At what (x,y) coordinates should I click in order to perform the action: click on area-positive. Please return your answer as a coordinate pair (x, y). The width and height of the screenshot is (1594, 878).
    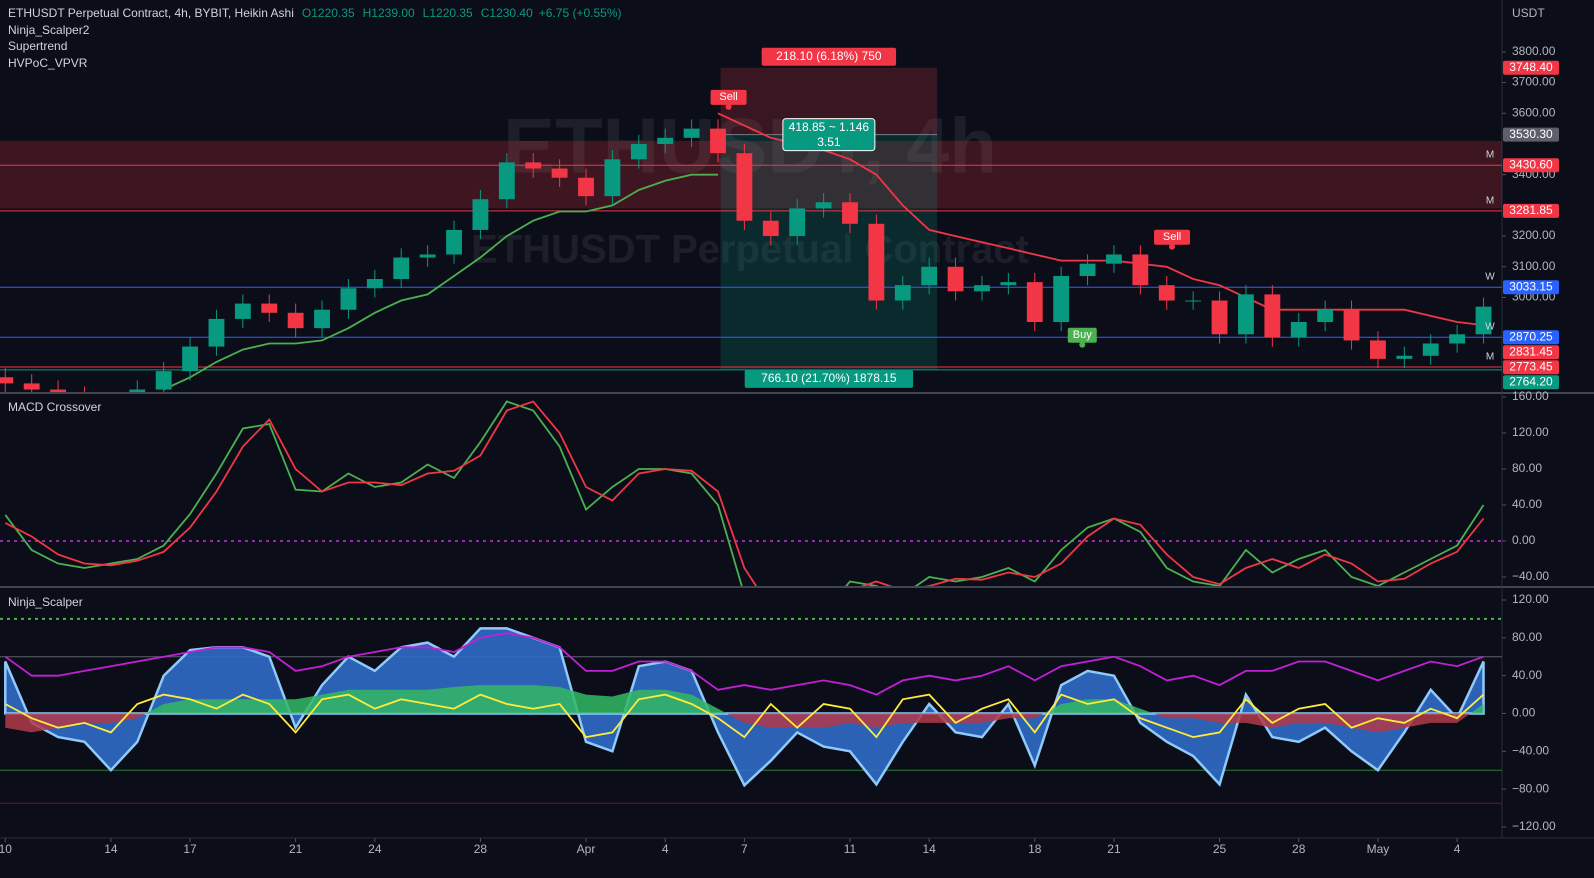
    Looking at the image, I should click on (815, 699).